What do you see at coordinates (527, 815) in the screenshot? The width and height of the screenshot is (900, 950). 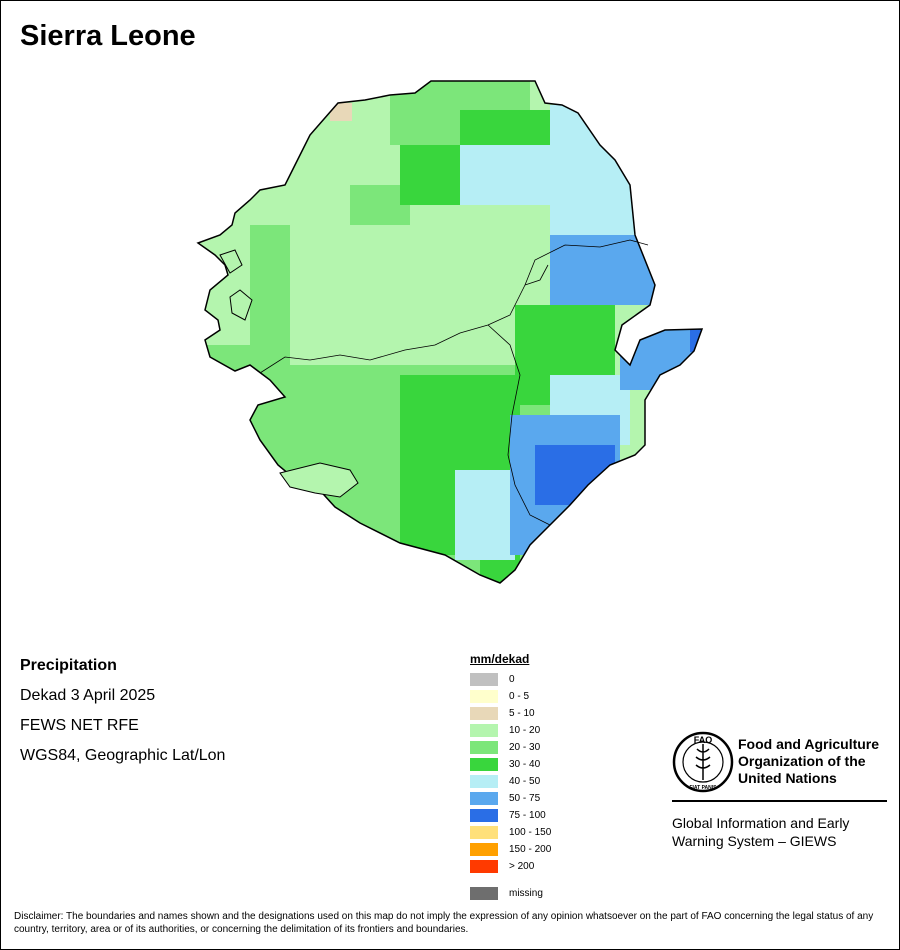 I see `legend-label: 75 - 100` at bounding box center [527, 815].